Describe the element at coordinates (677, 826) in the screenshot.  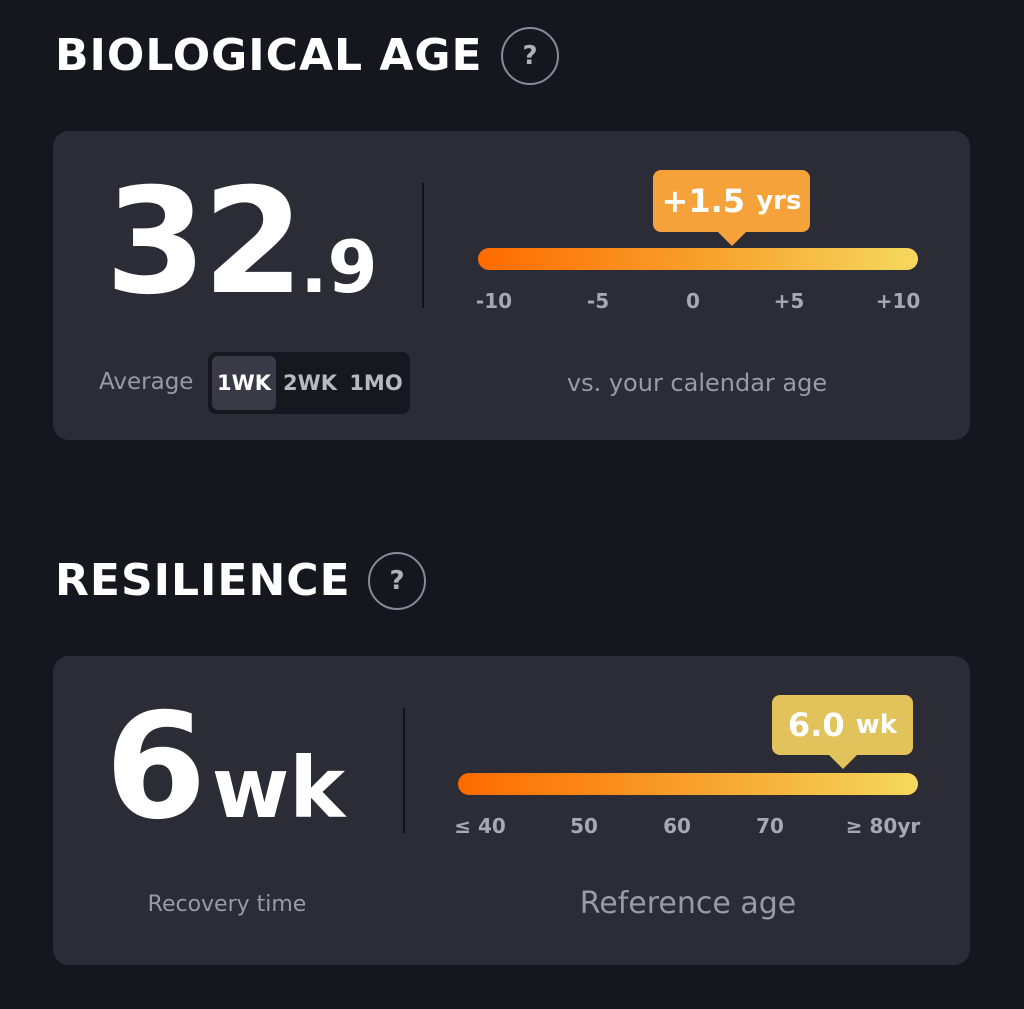
I see `scale-label: 60` at that location.